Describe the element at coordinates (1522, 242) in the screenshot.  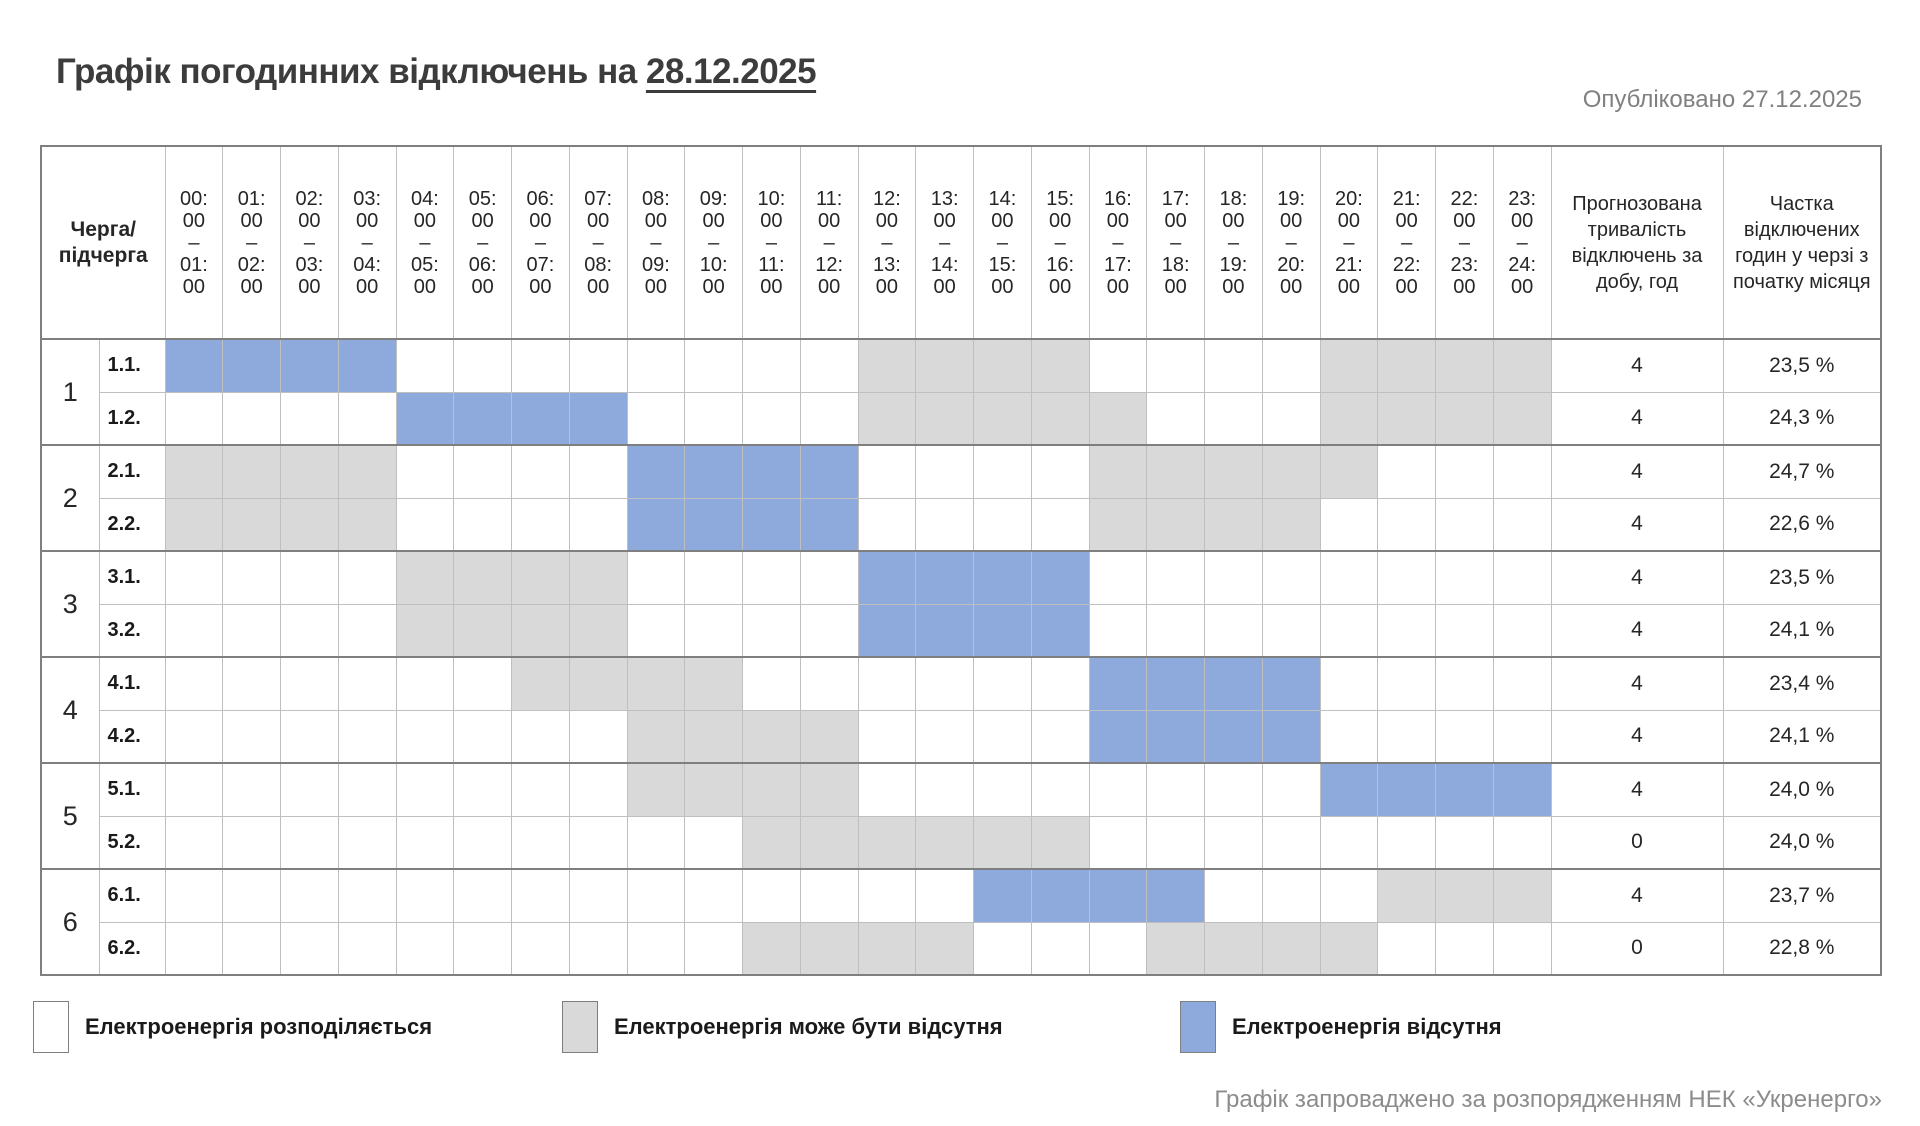
I see `hour-column-header: 23: 00–24: 00` at that location.